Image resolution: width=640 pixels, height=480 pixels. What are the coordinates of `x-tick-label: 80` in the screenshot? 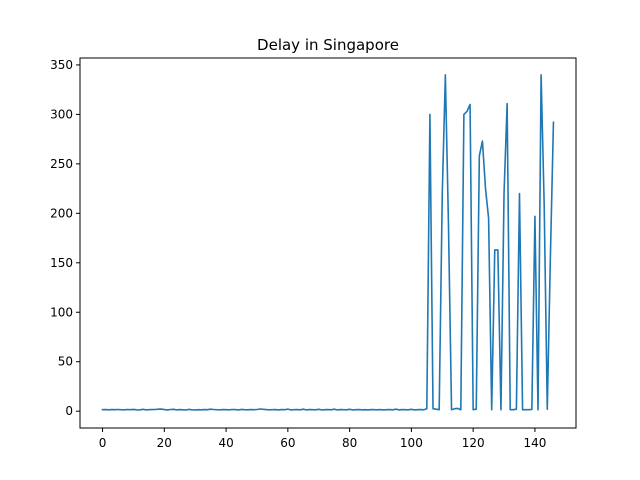 It's located at (349, 443).